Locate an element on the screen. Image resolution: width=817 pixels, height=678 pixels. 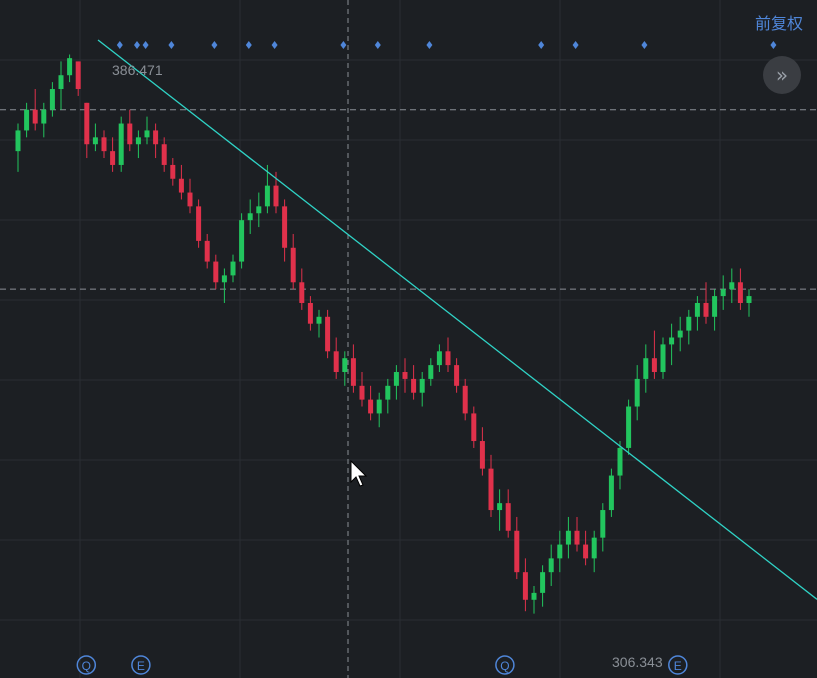
price-adjust-button: 前复权 is located at coordinates (778, 23).